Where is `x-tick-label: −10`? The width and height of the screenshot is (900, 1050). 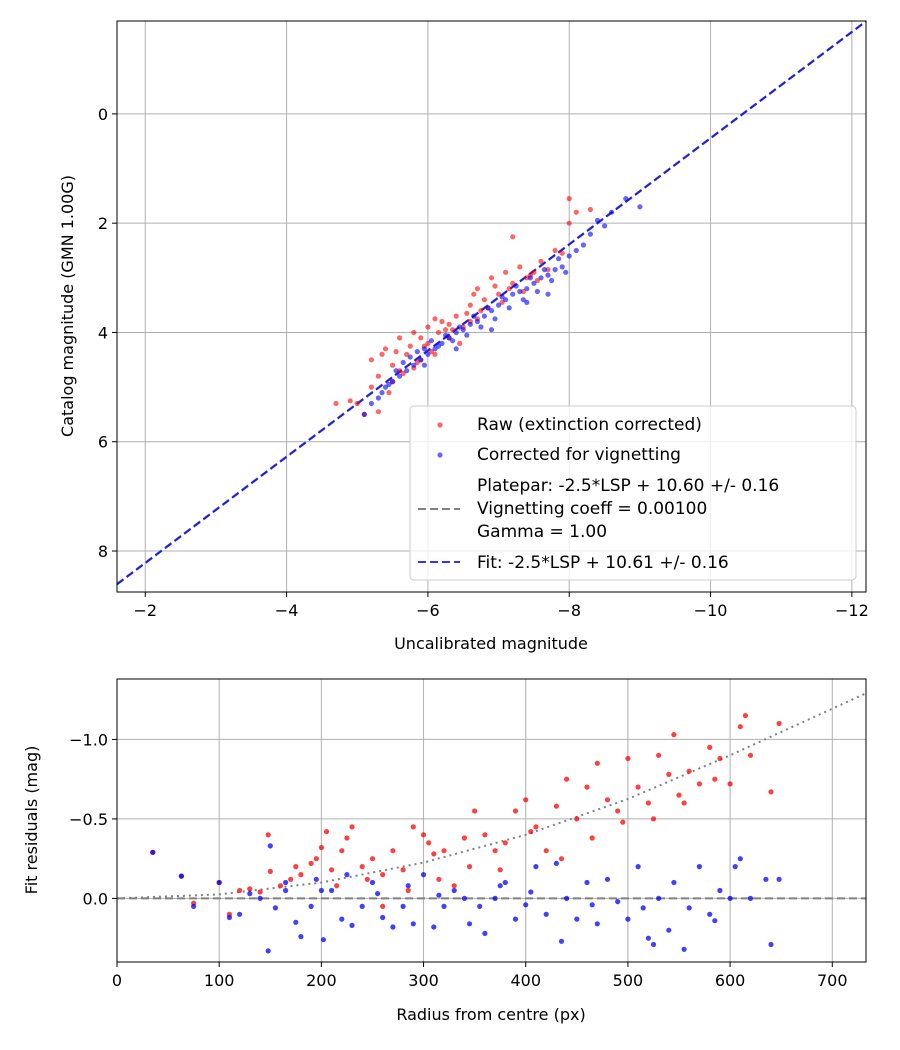
x-tick-label: −10 is located at coordinates (711, 610).